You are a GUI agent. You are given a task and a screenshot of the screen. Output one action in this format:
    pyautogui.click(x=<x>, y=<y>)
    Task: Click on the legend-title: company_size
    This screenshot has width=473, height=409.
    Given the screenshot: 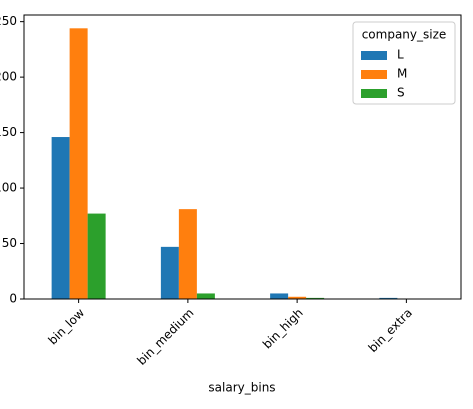 What is the action you would take?
    pyautogui.click(x=404, y=35)
    